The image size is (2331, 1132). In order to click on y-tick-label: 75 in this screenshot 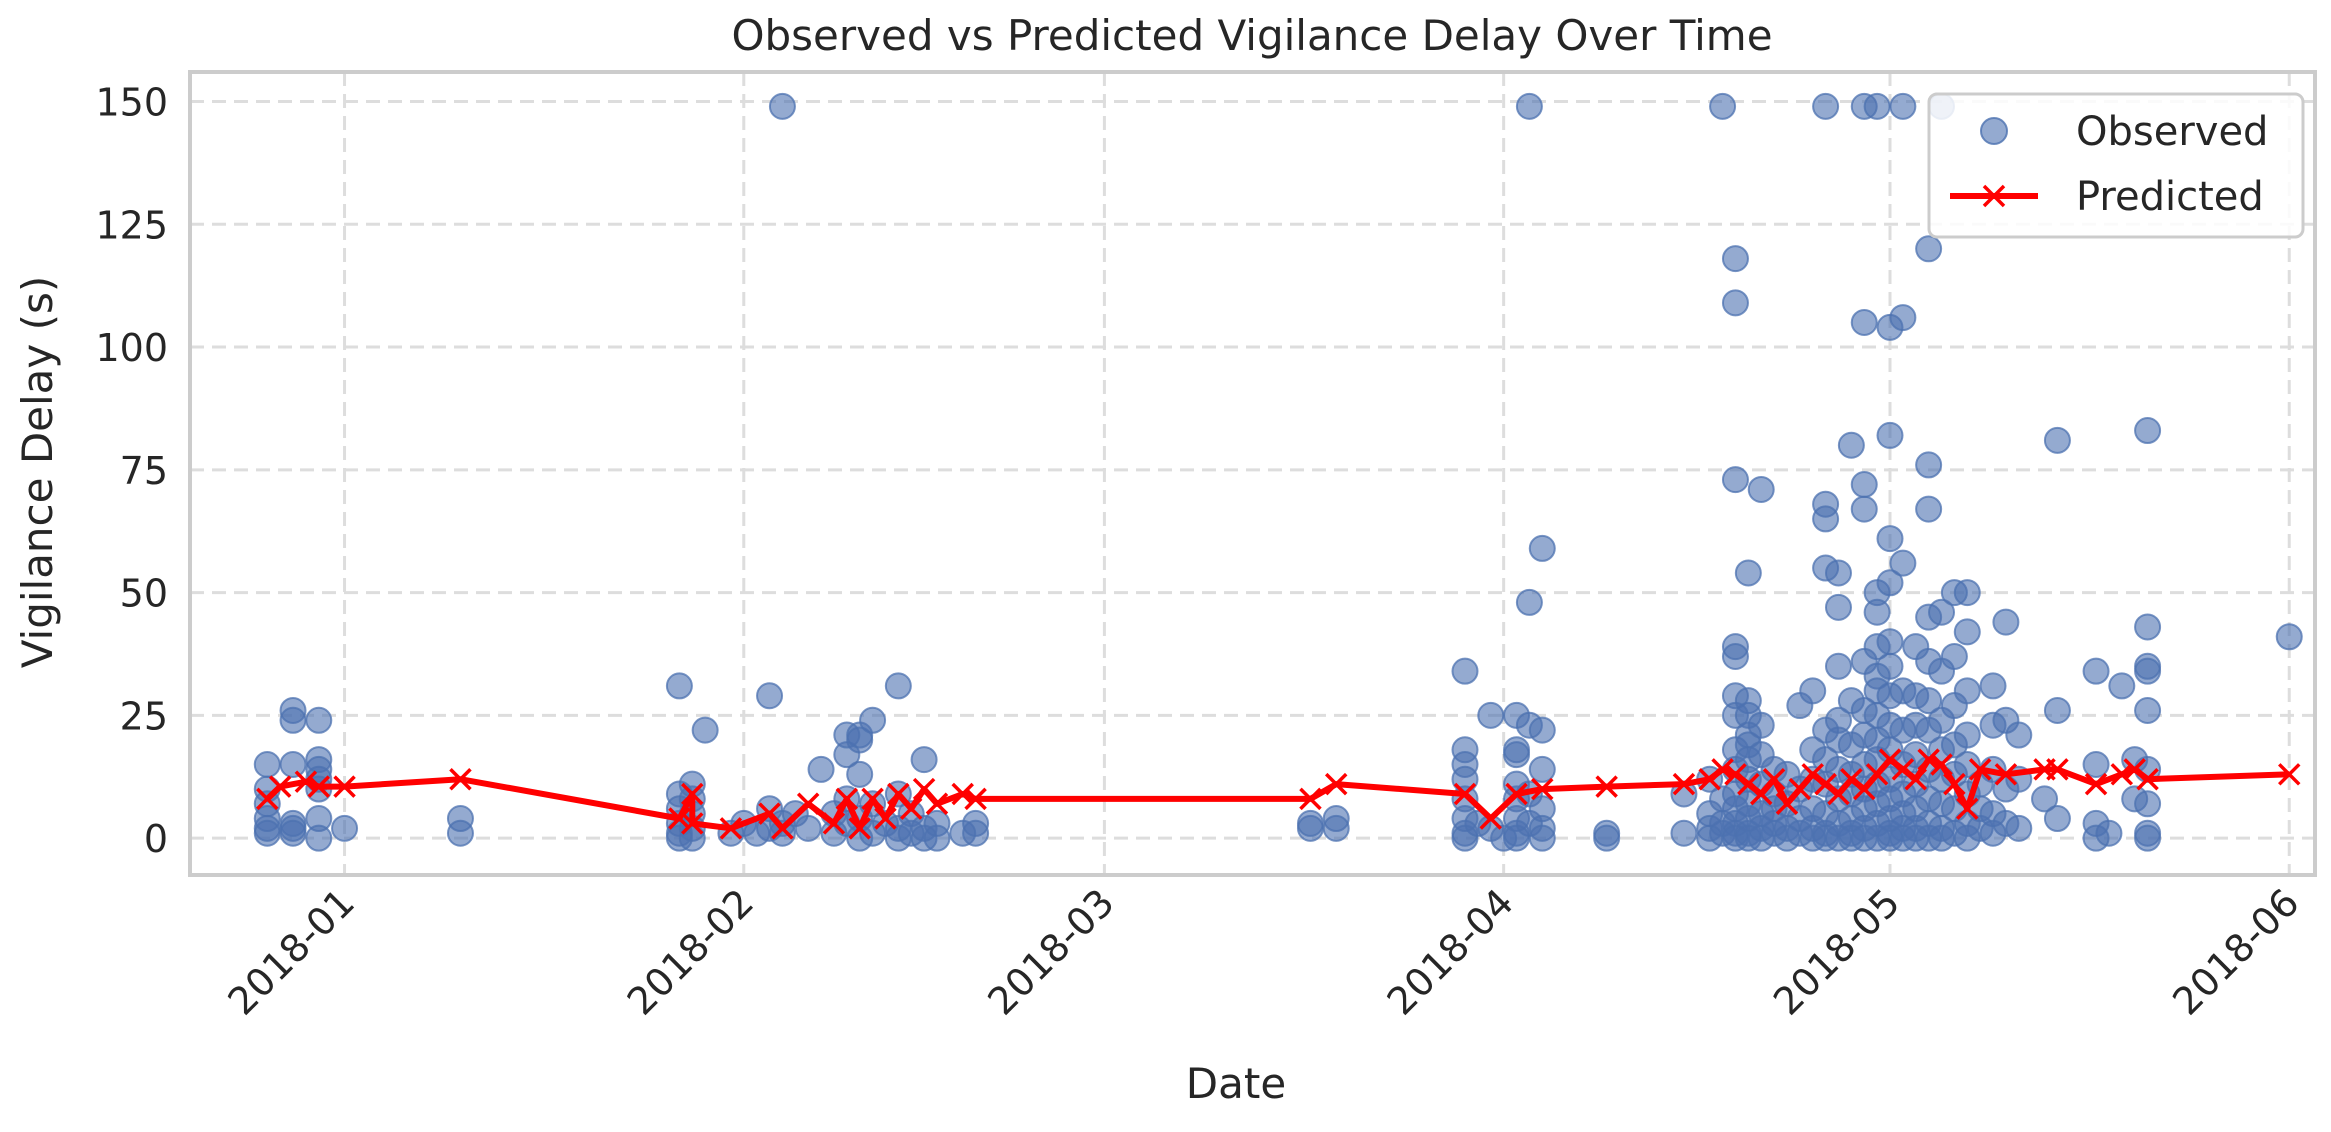, I will do `click(144, 471)`.